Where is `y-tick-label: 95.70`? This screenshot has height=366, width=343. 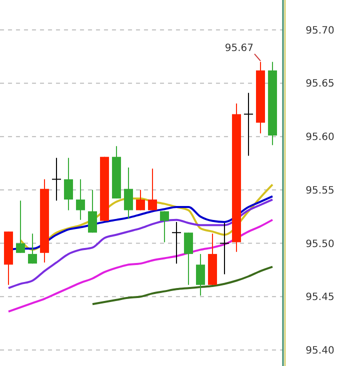 y-tick-label: 95.70 is located at coordinates (320, 30).